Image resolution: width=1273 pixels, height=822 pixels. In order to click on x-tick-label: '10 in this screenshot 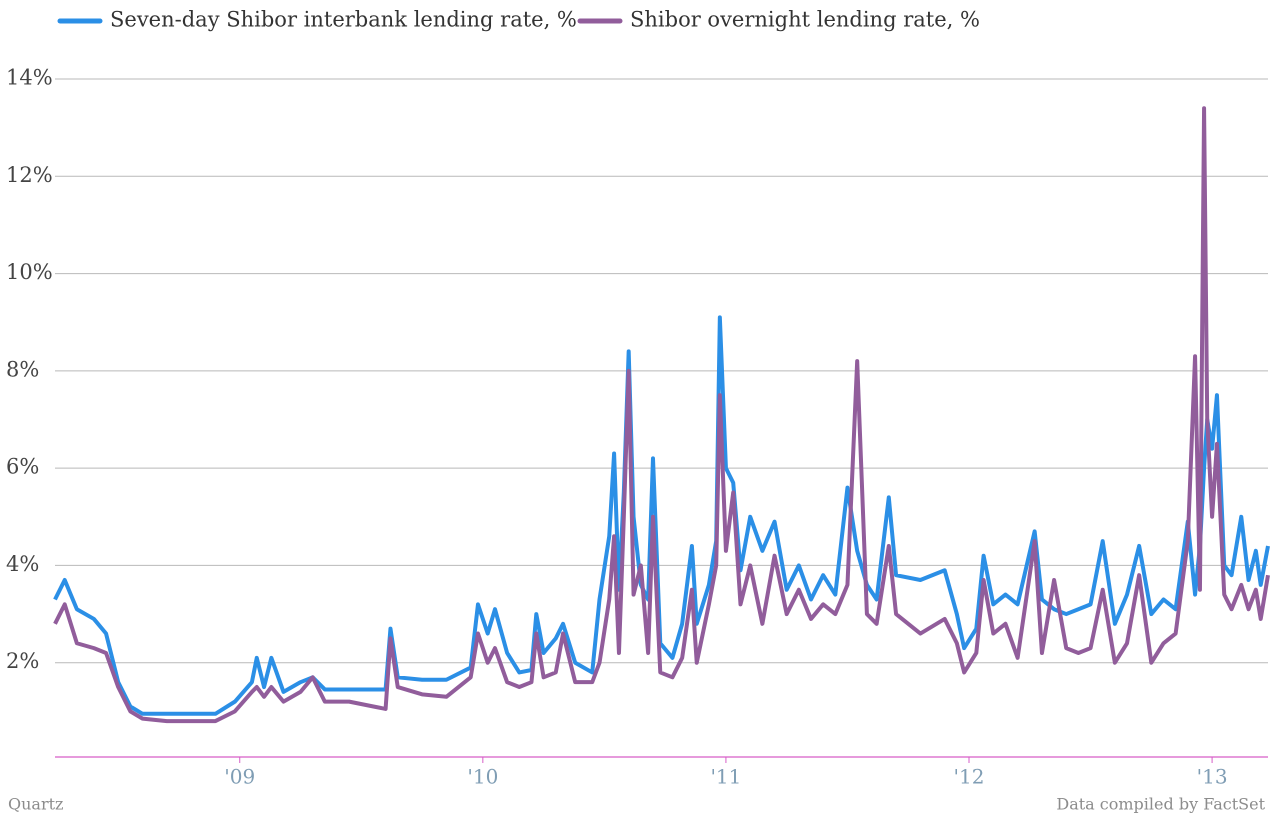, I will do `click(482, 777)`.